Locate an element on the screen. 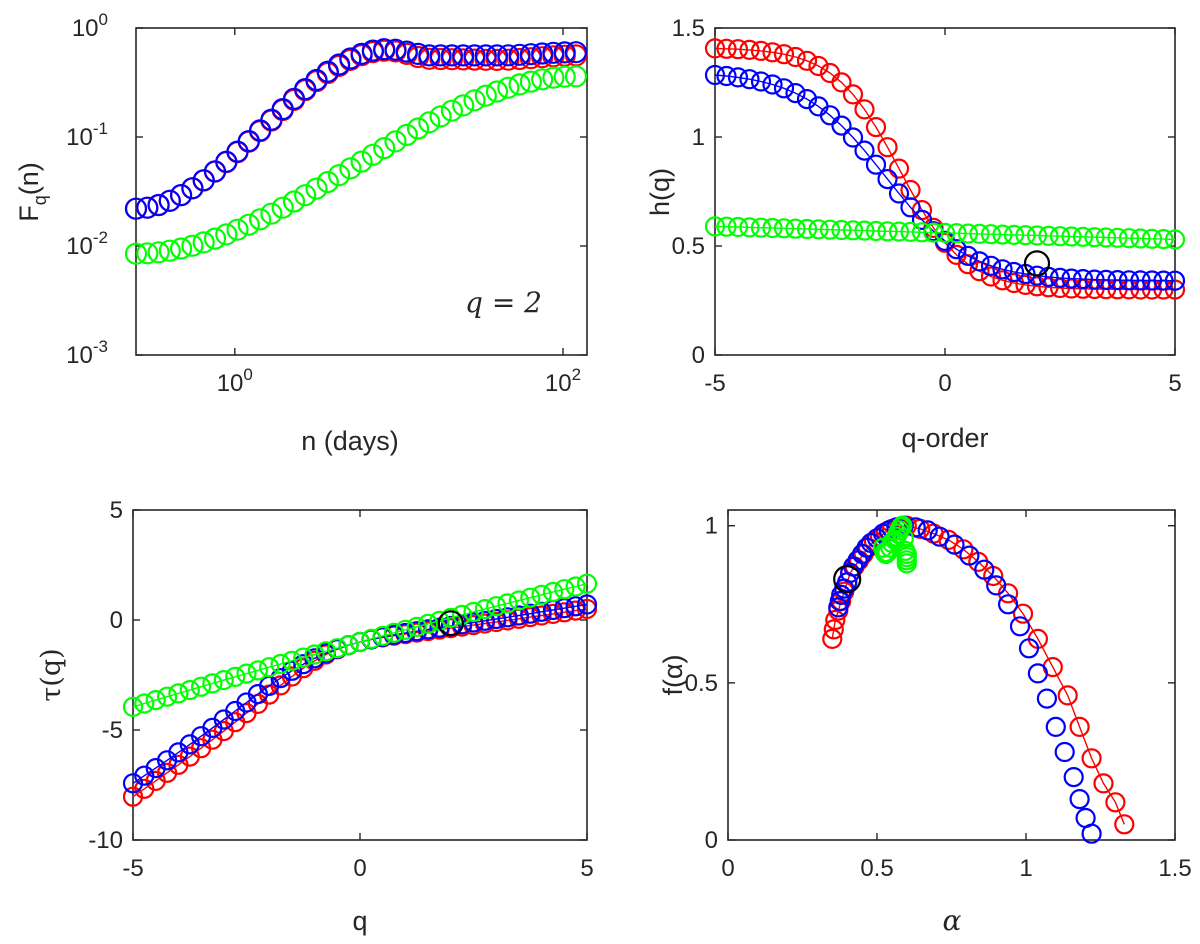  falpha-xtick-label: 1.5 is located at coordinates (1174, 868).